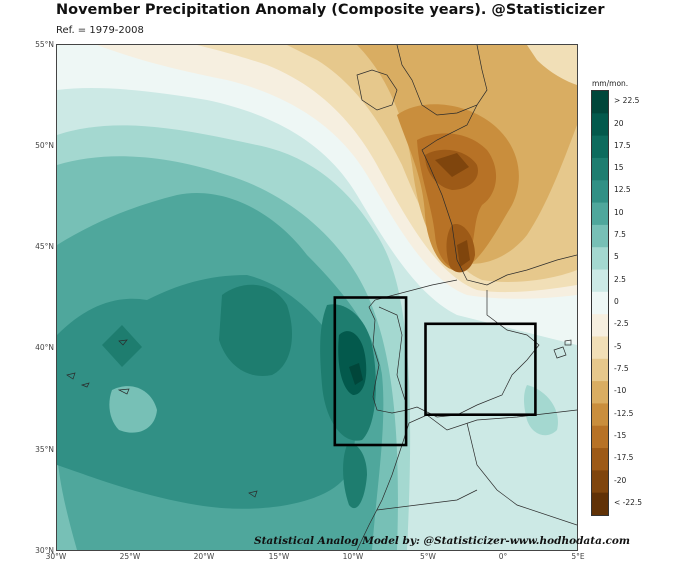 This screenshot has width=680, height=566. I want to click on lat-label-50: 50°N, so click(44, 145).